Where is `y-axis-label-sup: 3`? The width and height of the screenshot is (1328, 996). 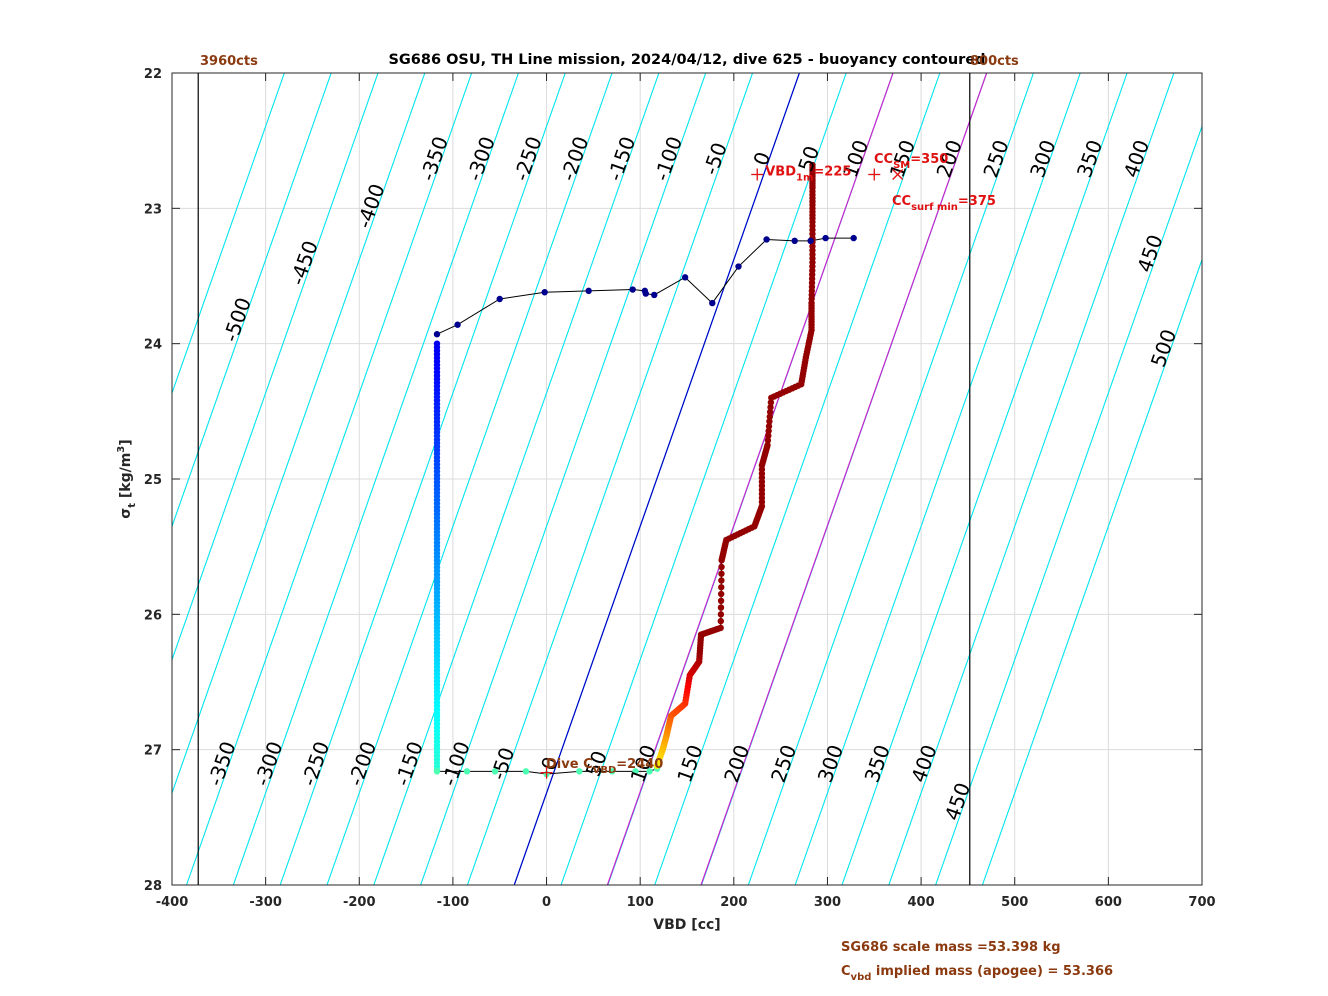 y-axis-label-sup: 3 is located at coordinates (121, 449).